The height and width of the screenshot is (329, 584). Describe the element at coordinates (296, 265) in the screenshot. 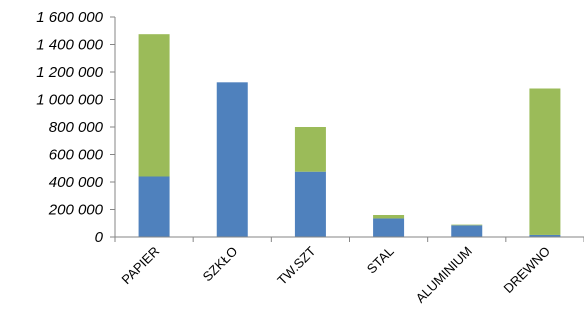

I see `x-category-label: TW.SZT` at that location.